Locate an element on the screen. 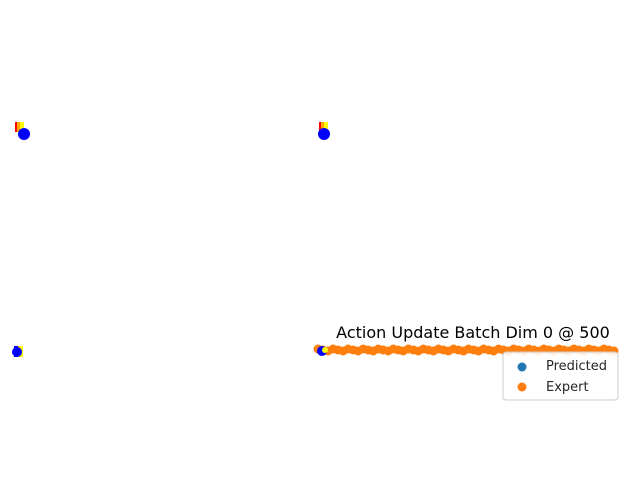  panel-top-right is located at coordinates (324, 131).